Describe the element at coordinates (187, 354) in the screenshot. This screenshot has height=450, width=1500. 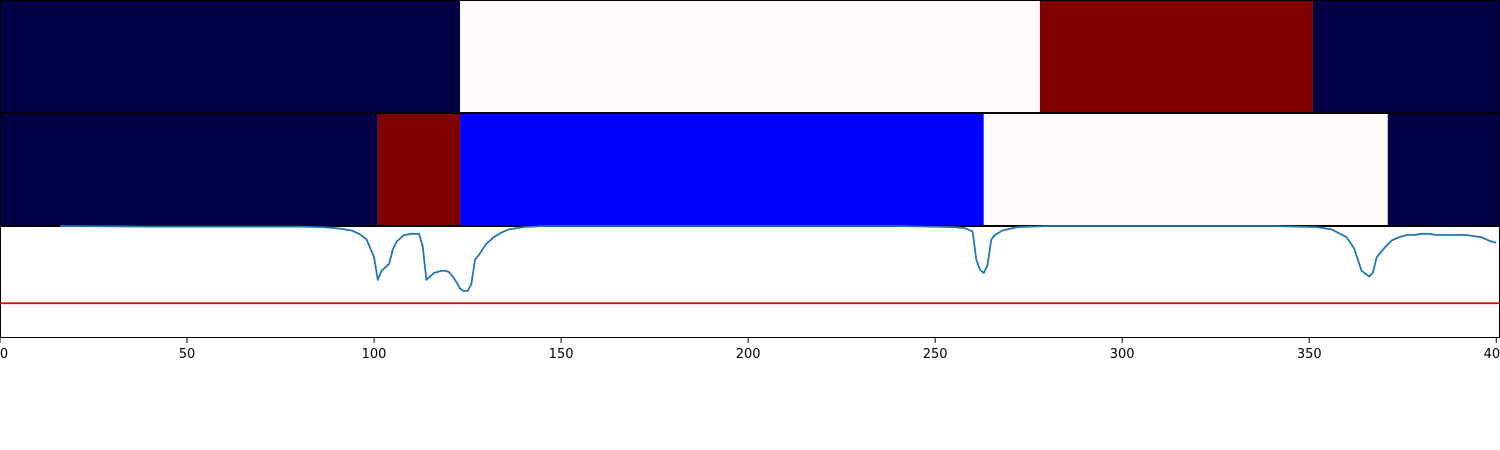
I see `x-tick-label: 50` at that location.